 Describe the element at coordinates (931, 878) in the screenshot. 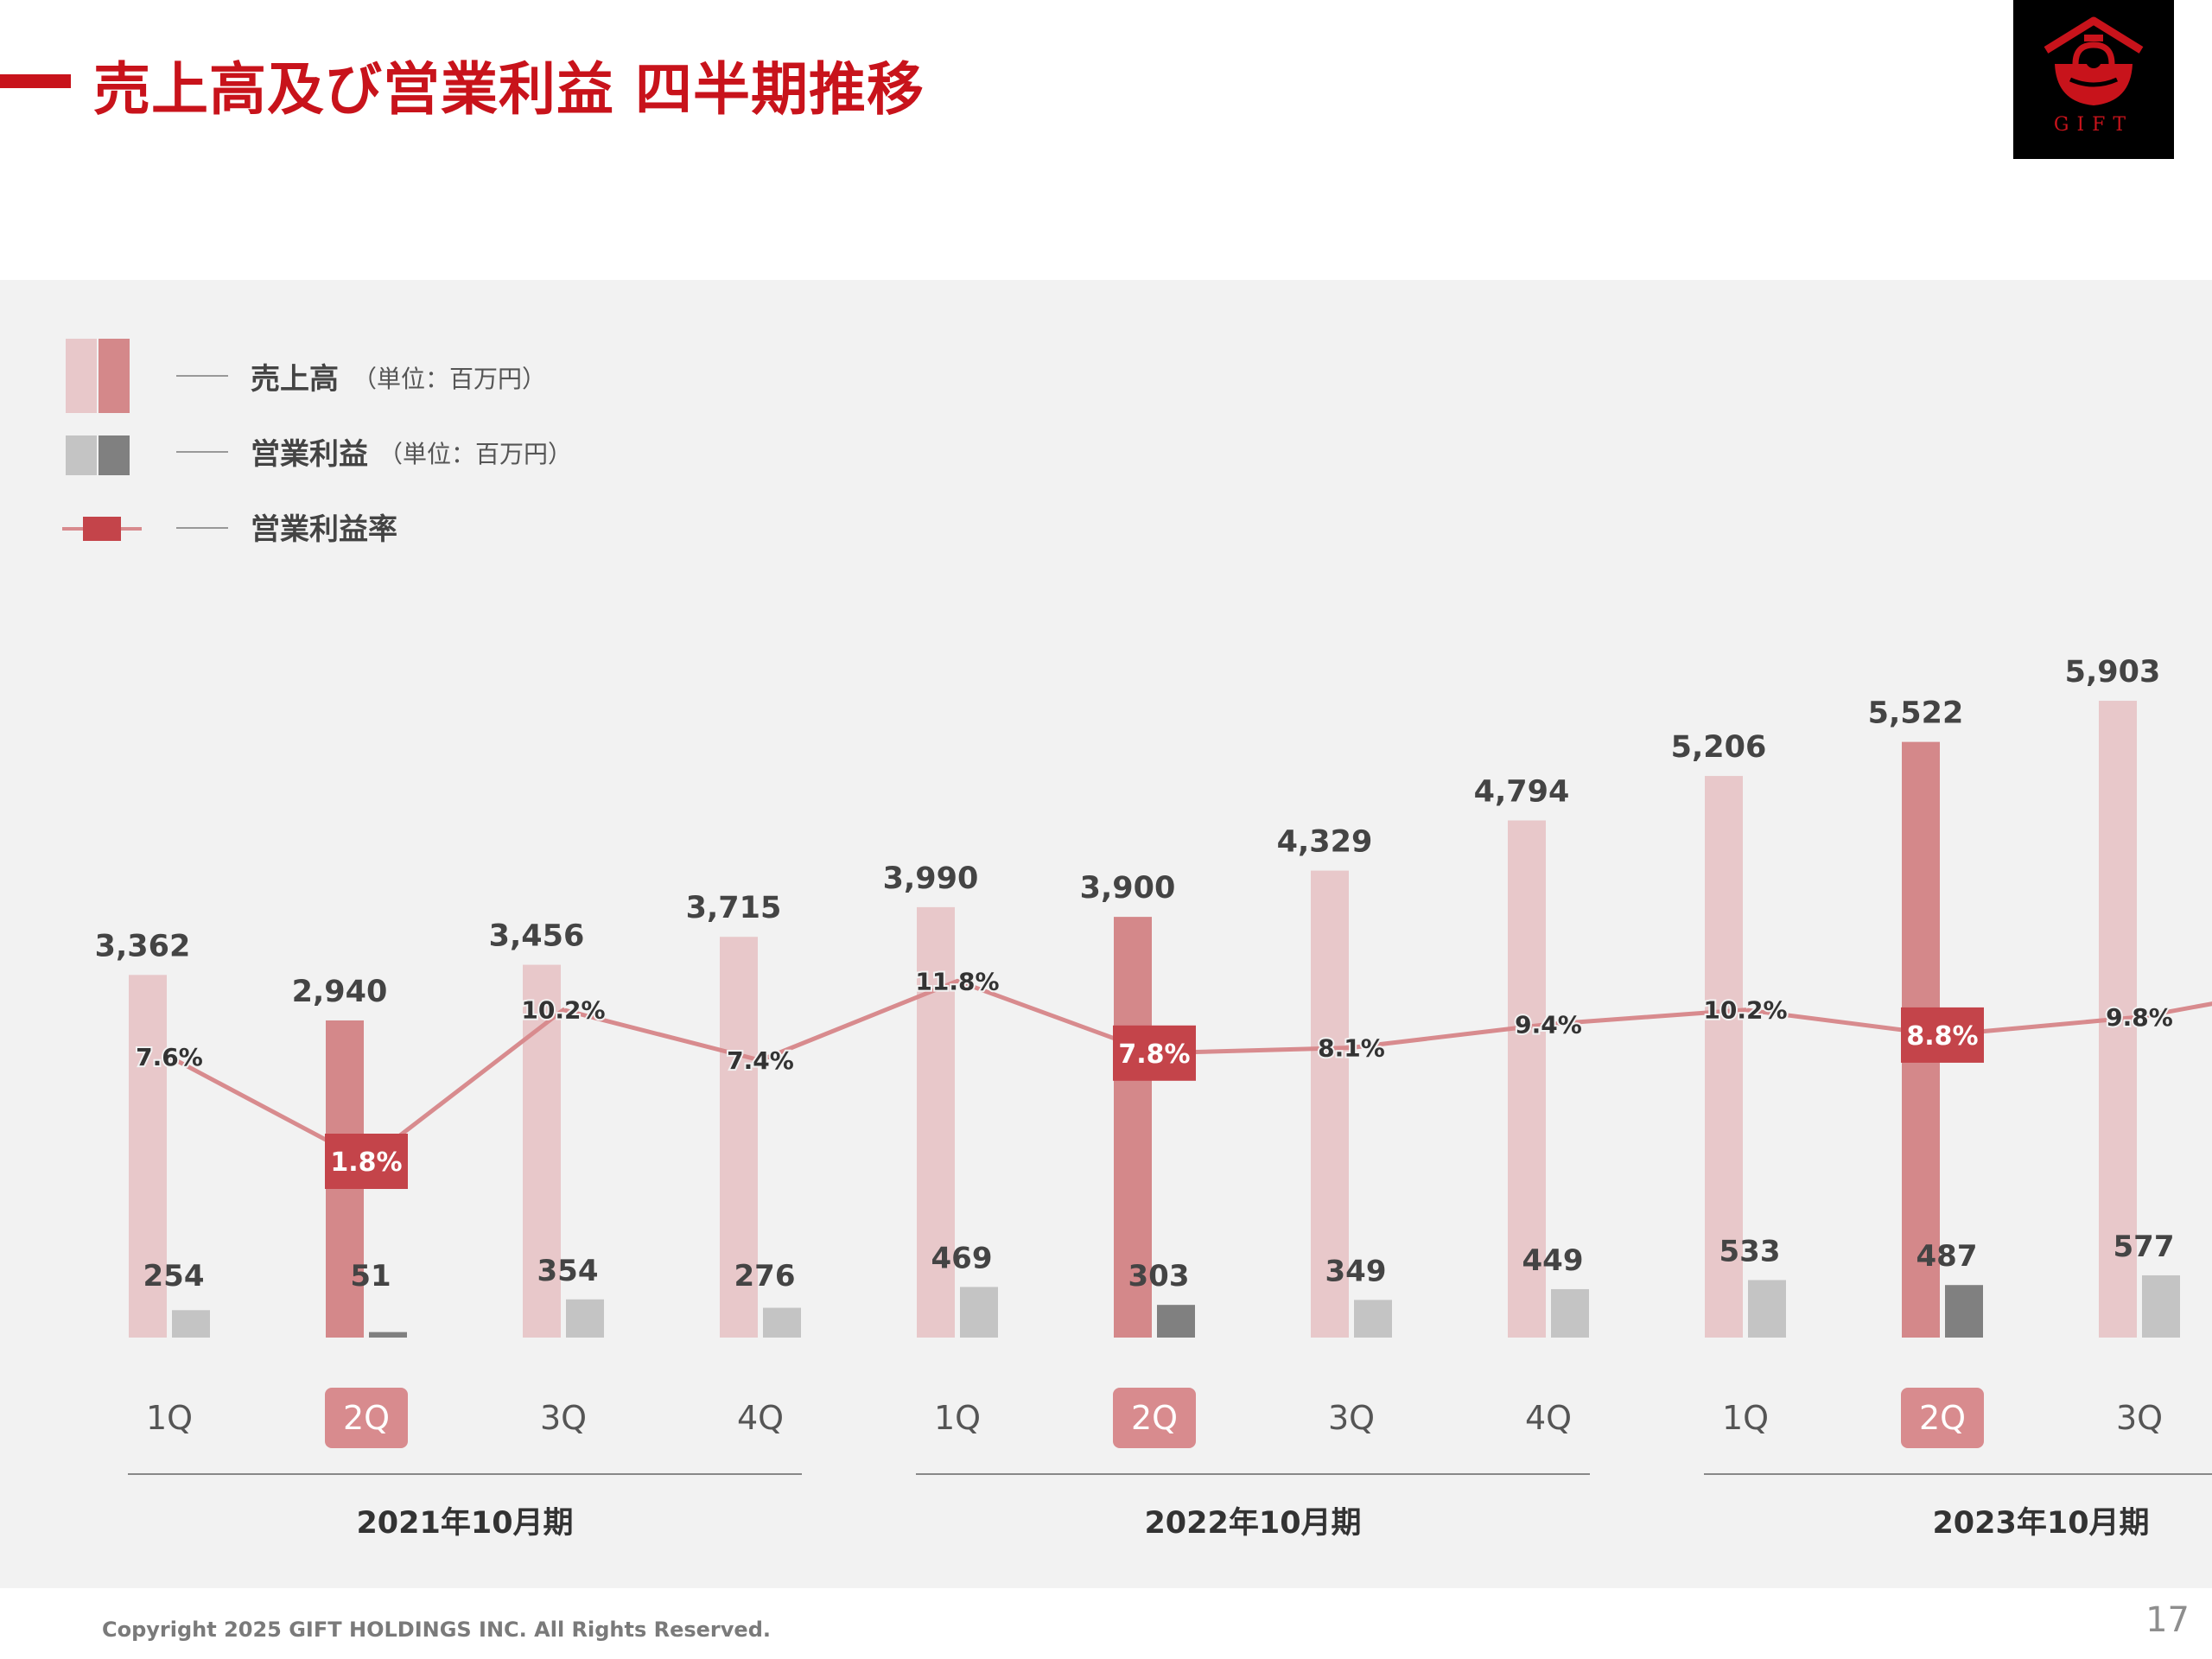

I see `sales-value-label: 3,990` at that location.